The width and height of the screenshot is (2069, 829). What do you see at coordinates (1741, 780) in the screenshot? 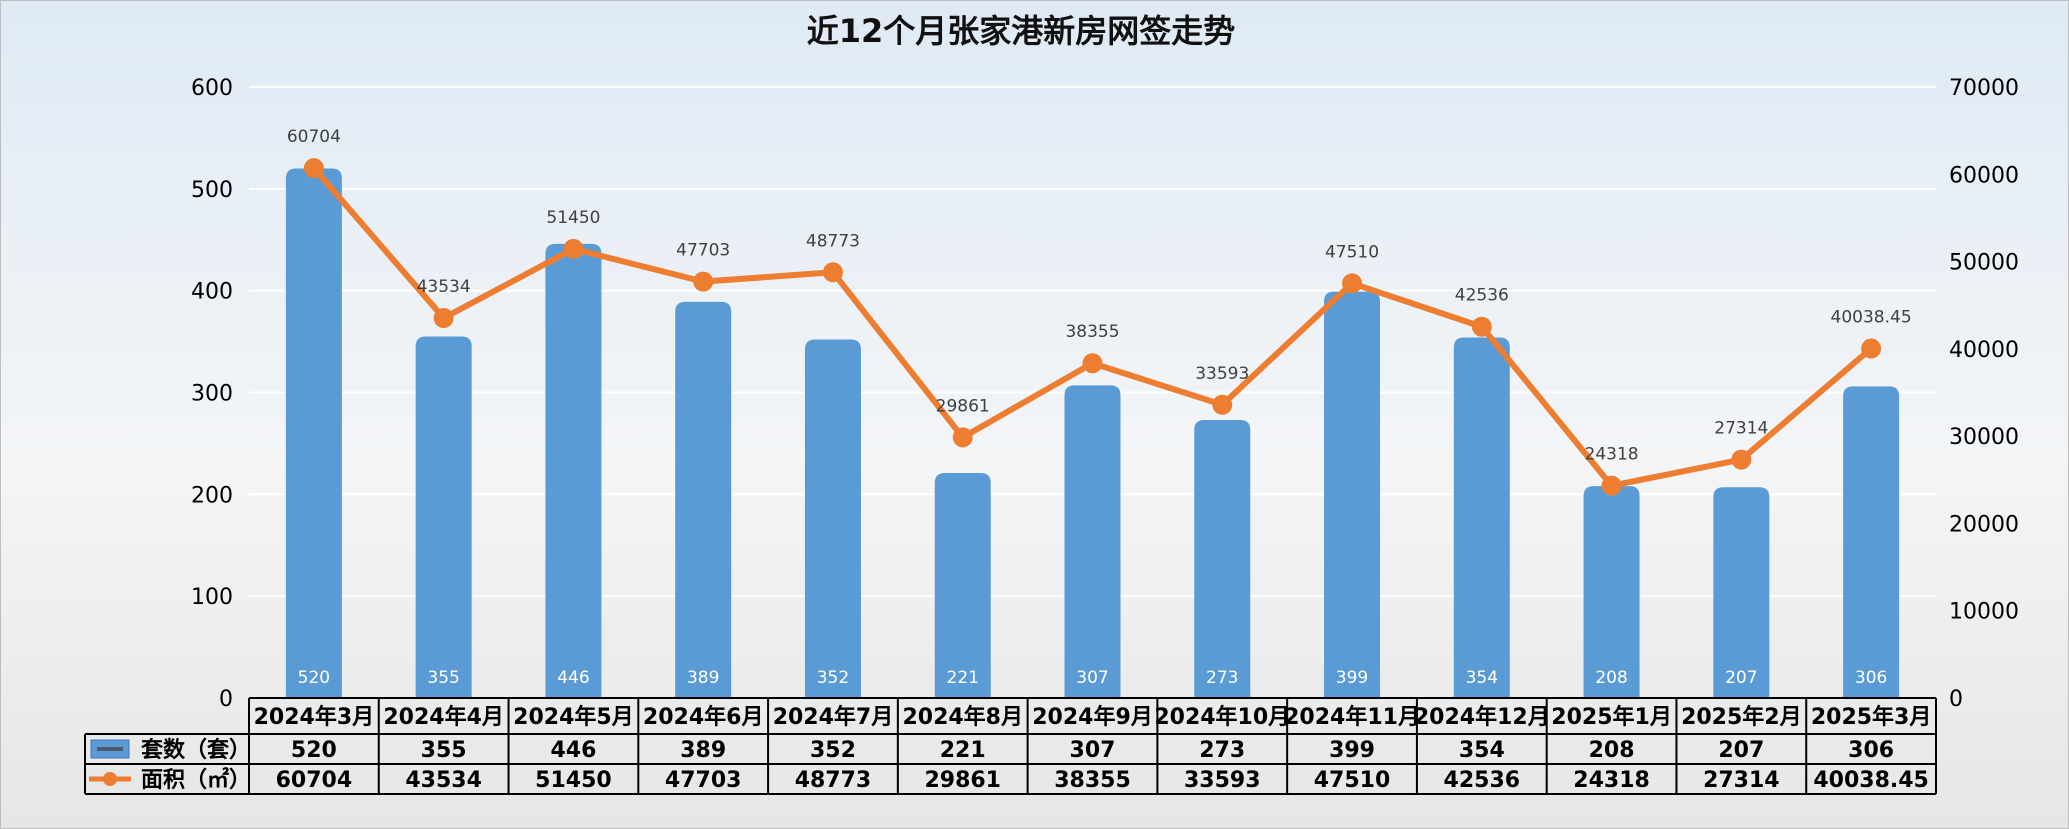
I see `table-cell-area: 27314` at bounding box center [1741, 780].